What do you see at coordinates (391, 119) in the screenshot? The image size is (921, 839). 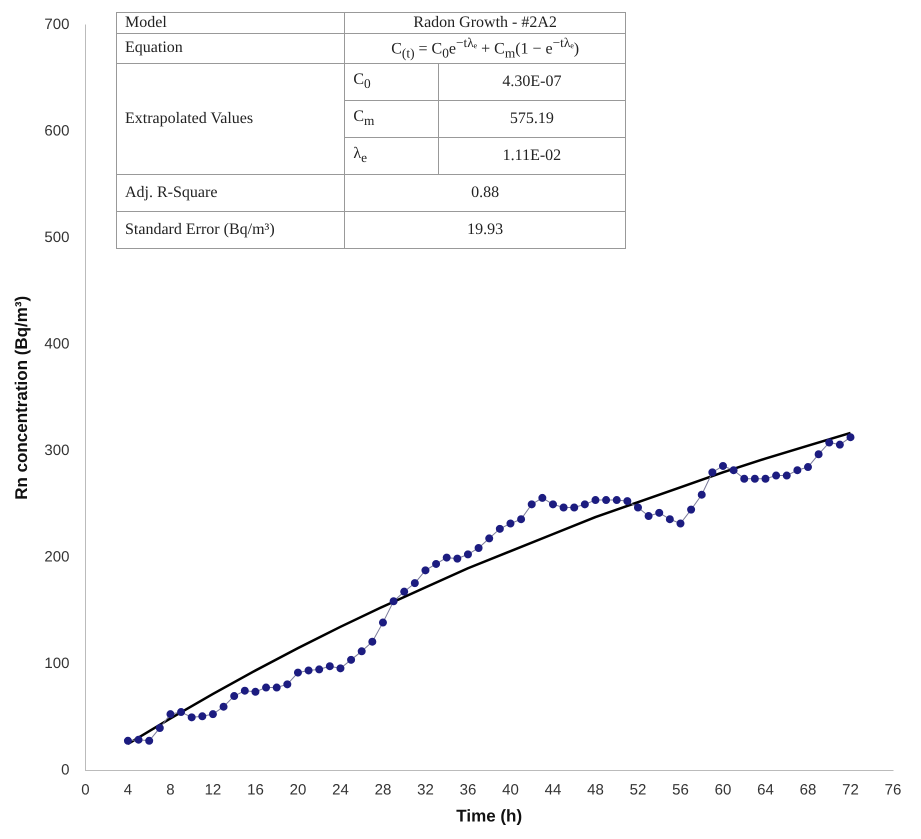 I see `annotation: C$_{m}$` at bounding box center [391, 119].